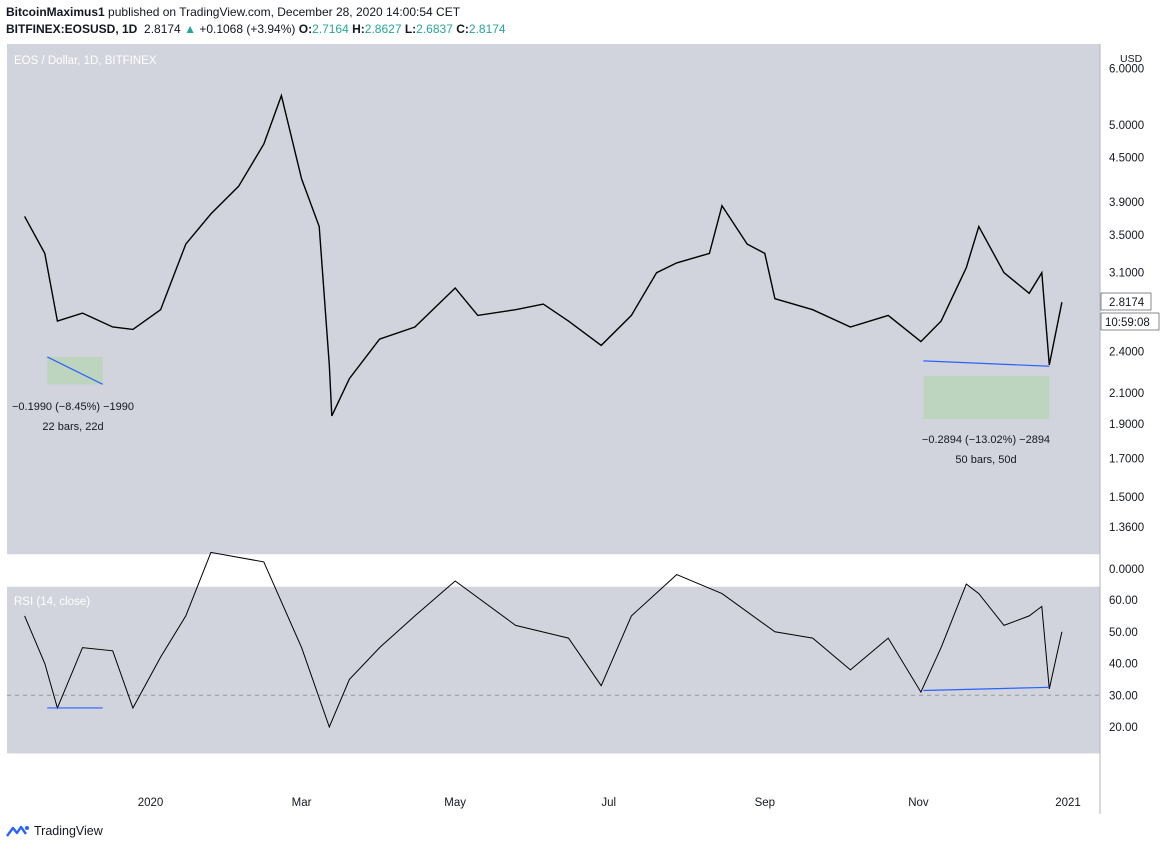 The image size is (1171, 852). What do you see at coordinates (17, 831) in the screenshot?
I see `tradingview-logo-icon` at bounding box center [17, 831].